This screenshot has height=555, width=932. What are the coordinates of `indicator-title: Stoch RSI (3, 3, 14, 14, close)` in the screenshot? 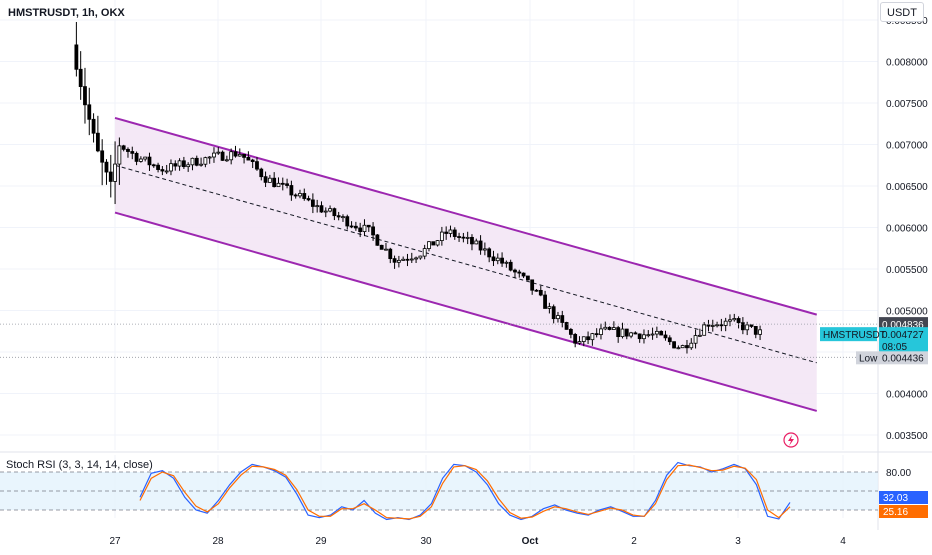 It's located at (79, 465).